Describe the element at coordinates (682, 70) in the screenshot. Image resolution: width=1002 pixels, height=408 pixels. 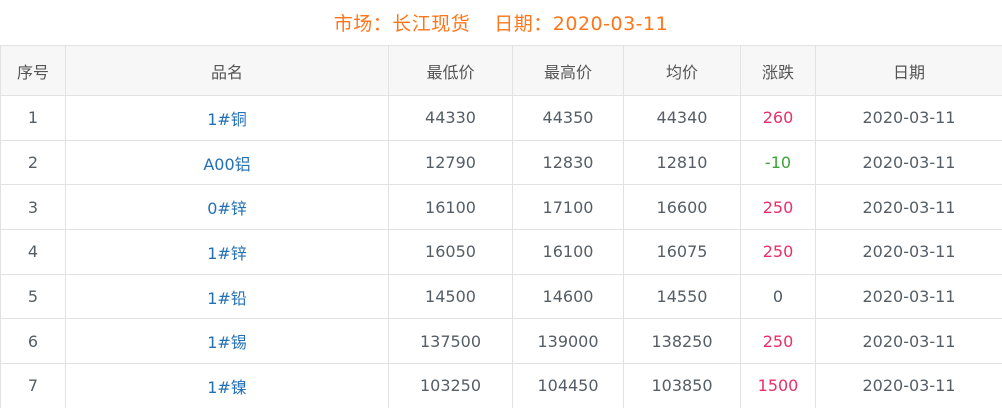
I see `header-avg: 均价` at that location.